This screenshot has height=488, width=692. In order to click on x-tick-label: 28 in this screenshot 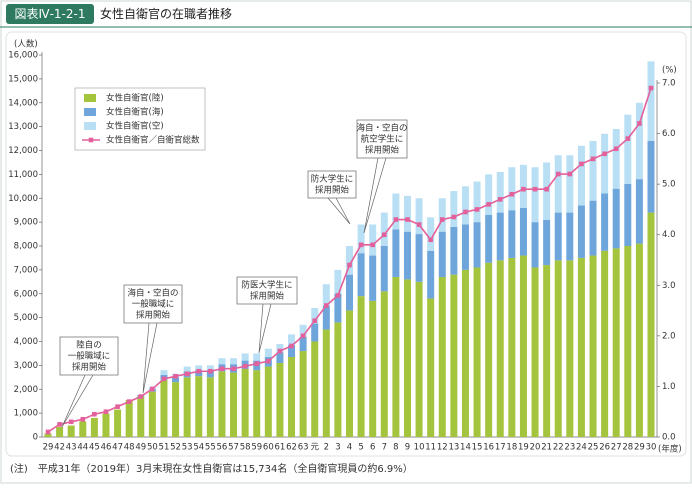, I will do `click(627, 448)`.